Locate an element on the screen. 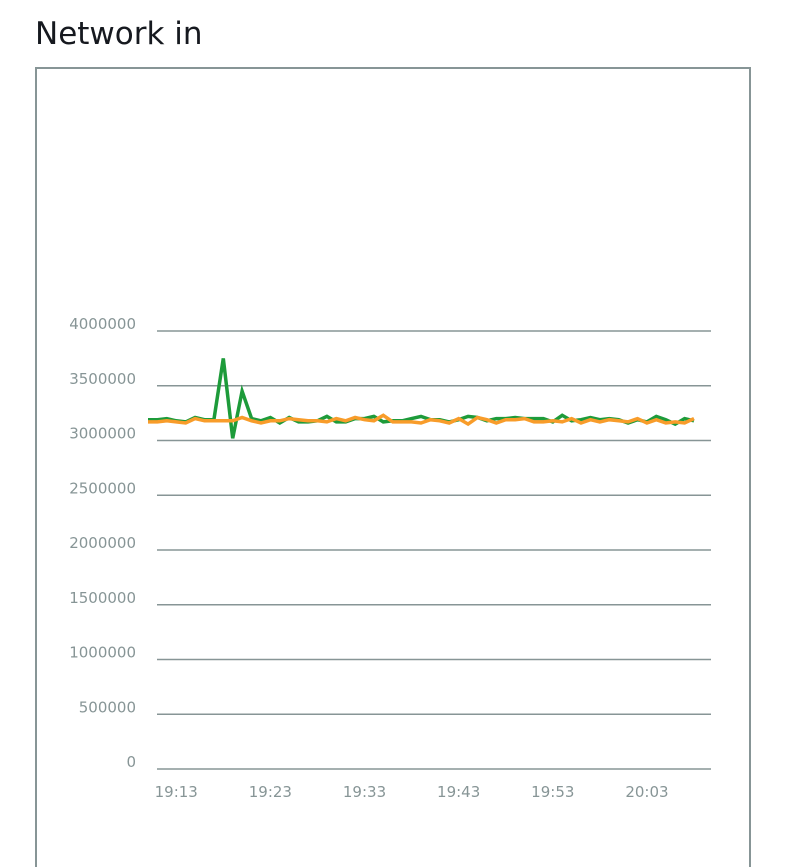 This screenshot has width=792, height=867. y-tick-label: 3500000 is located at coordinates (102, 379).